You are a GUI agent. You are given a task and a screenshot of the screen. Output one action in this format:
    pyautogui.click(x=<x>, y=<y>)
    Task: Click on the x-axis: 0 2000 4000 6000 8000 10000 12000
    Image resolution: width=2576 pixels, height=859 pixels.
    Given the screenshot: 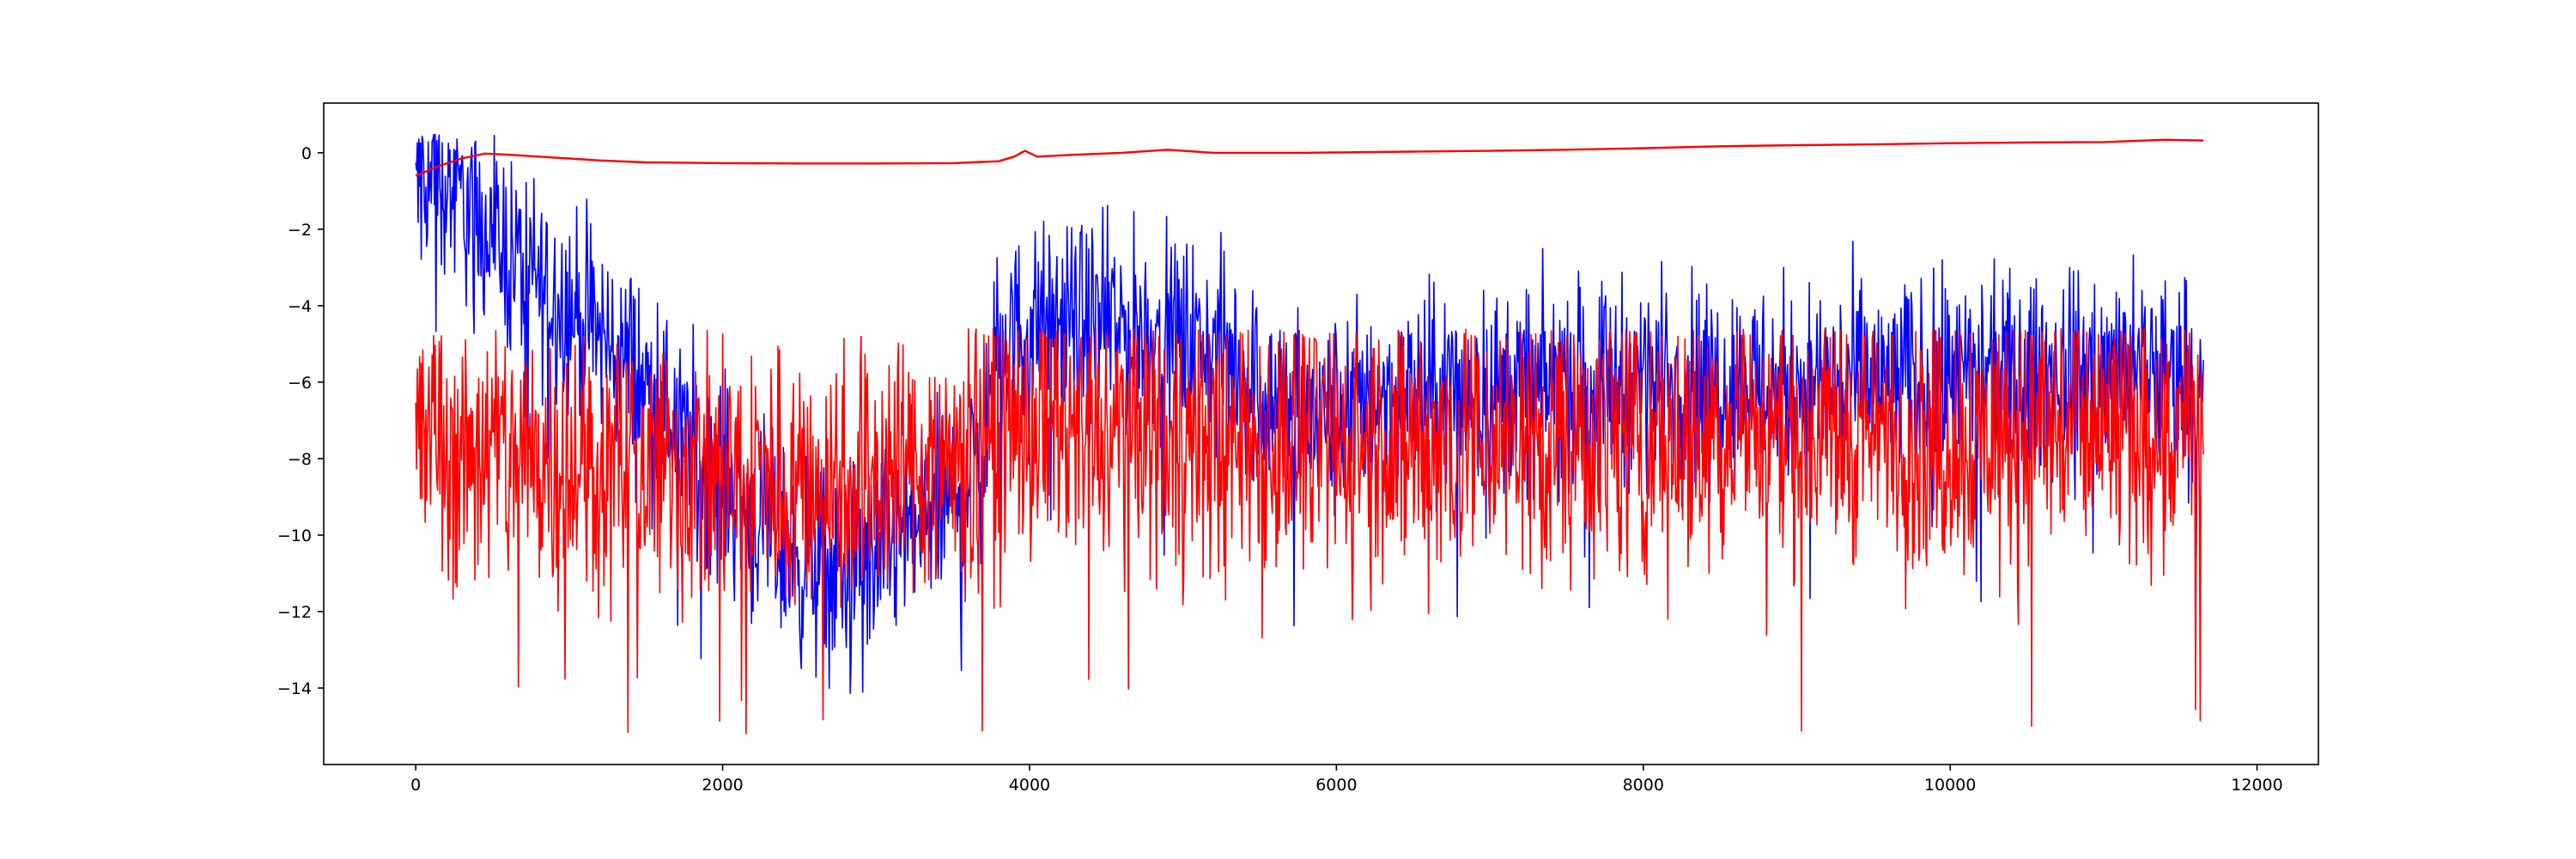 What is the action you would take?
    pyautogui.click(x=1346, y=780)
    